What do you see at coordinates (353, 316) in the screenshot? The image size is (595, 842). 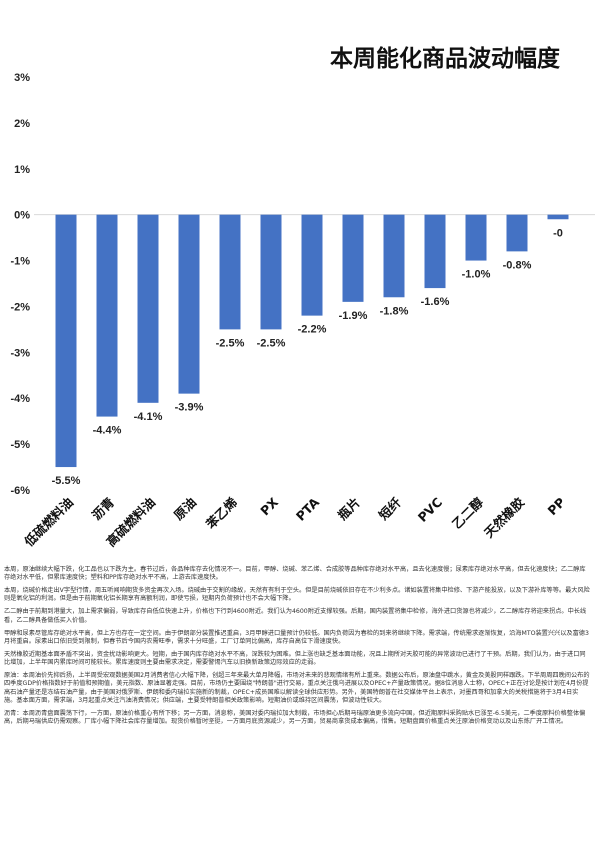 I see `data-label: -1.9%` at bounding box center [353, 316].